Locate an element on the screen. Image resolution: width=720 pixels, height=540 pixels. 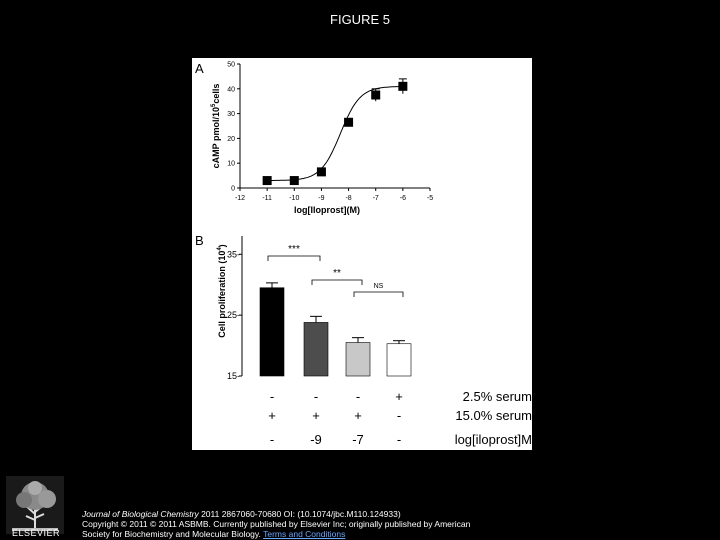
a-x-tick-label: -10 is located at coordinates (294, 198).